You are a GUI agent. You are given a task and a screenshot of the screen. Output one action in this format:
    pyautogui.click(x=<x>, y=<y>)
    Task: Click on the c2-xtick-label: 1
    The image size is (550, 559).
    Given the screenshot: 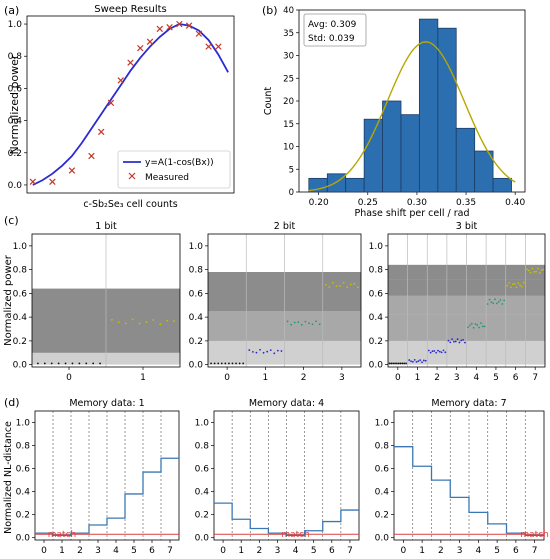 What is the action you would take?
    pyautogui.click(x=266, y=378)
    